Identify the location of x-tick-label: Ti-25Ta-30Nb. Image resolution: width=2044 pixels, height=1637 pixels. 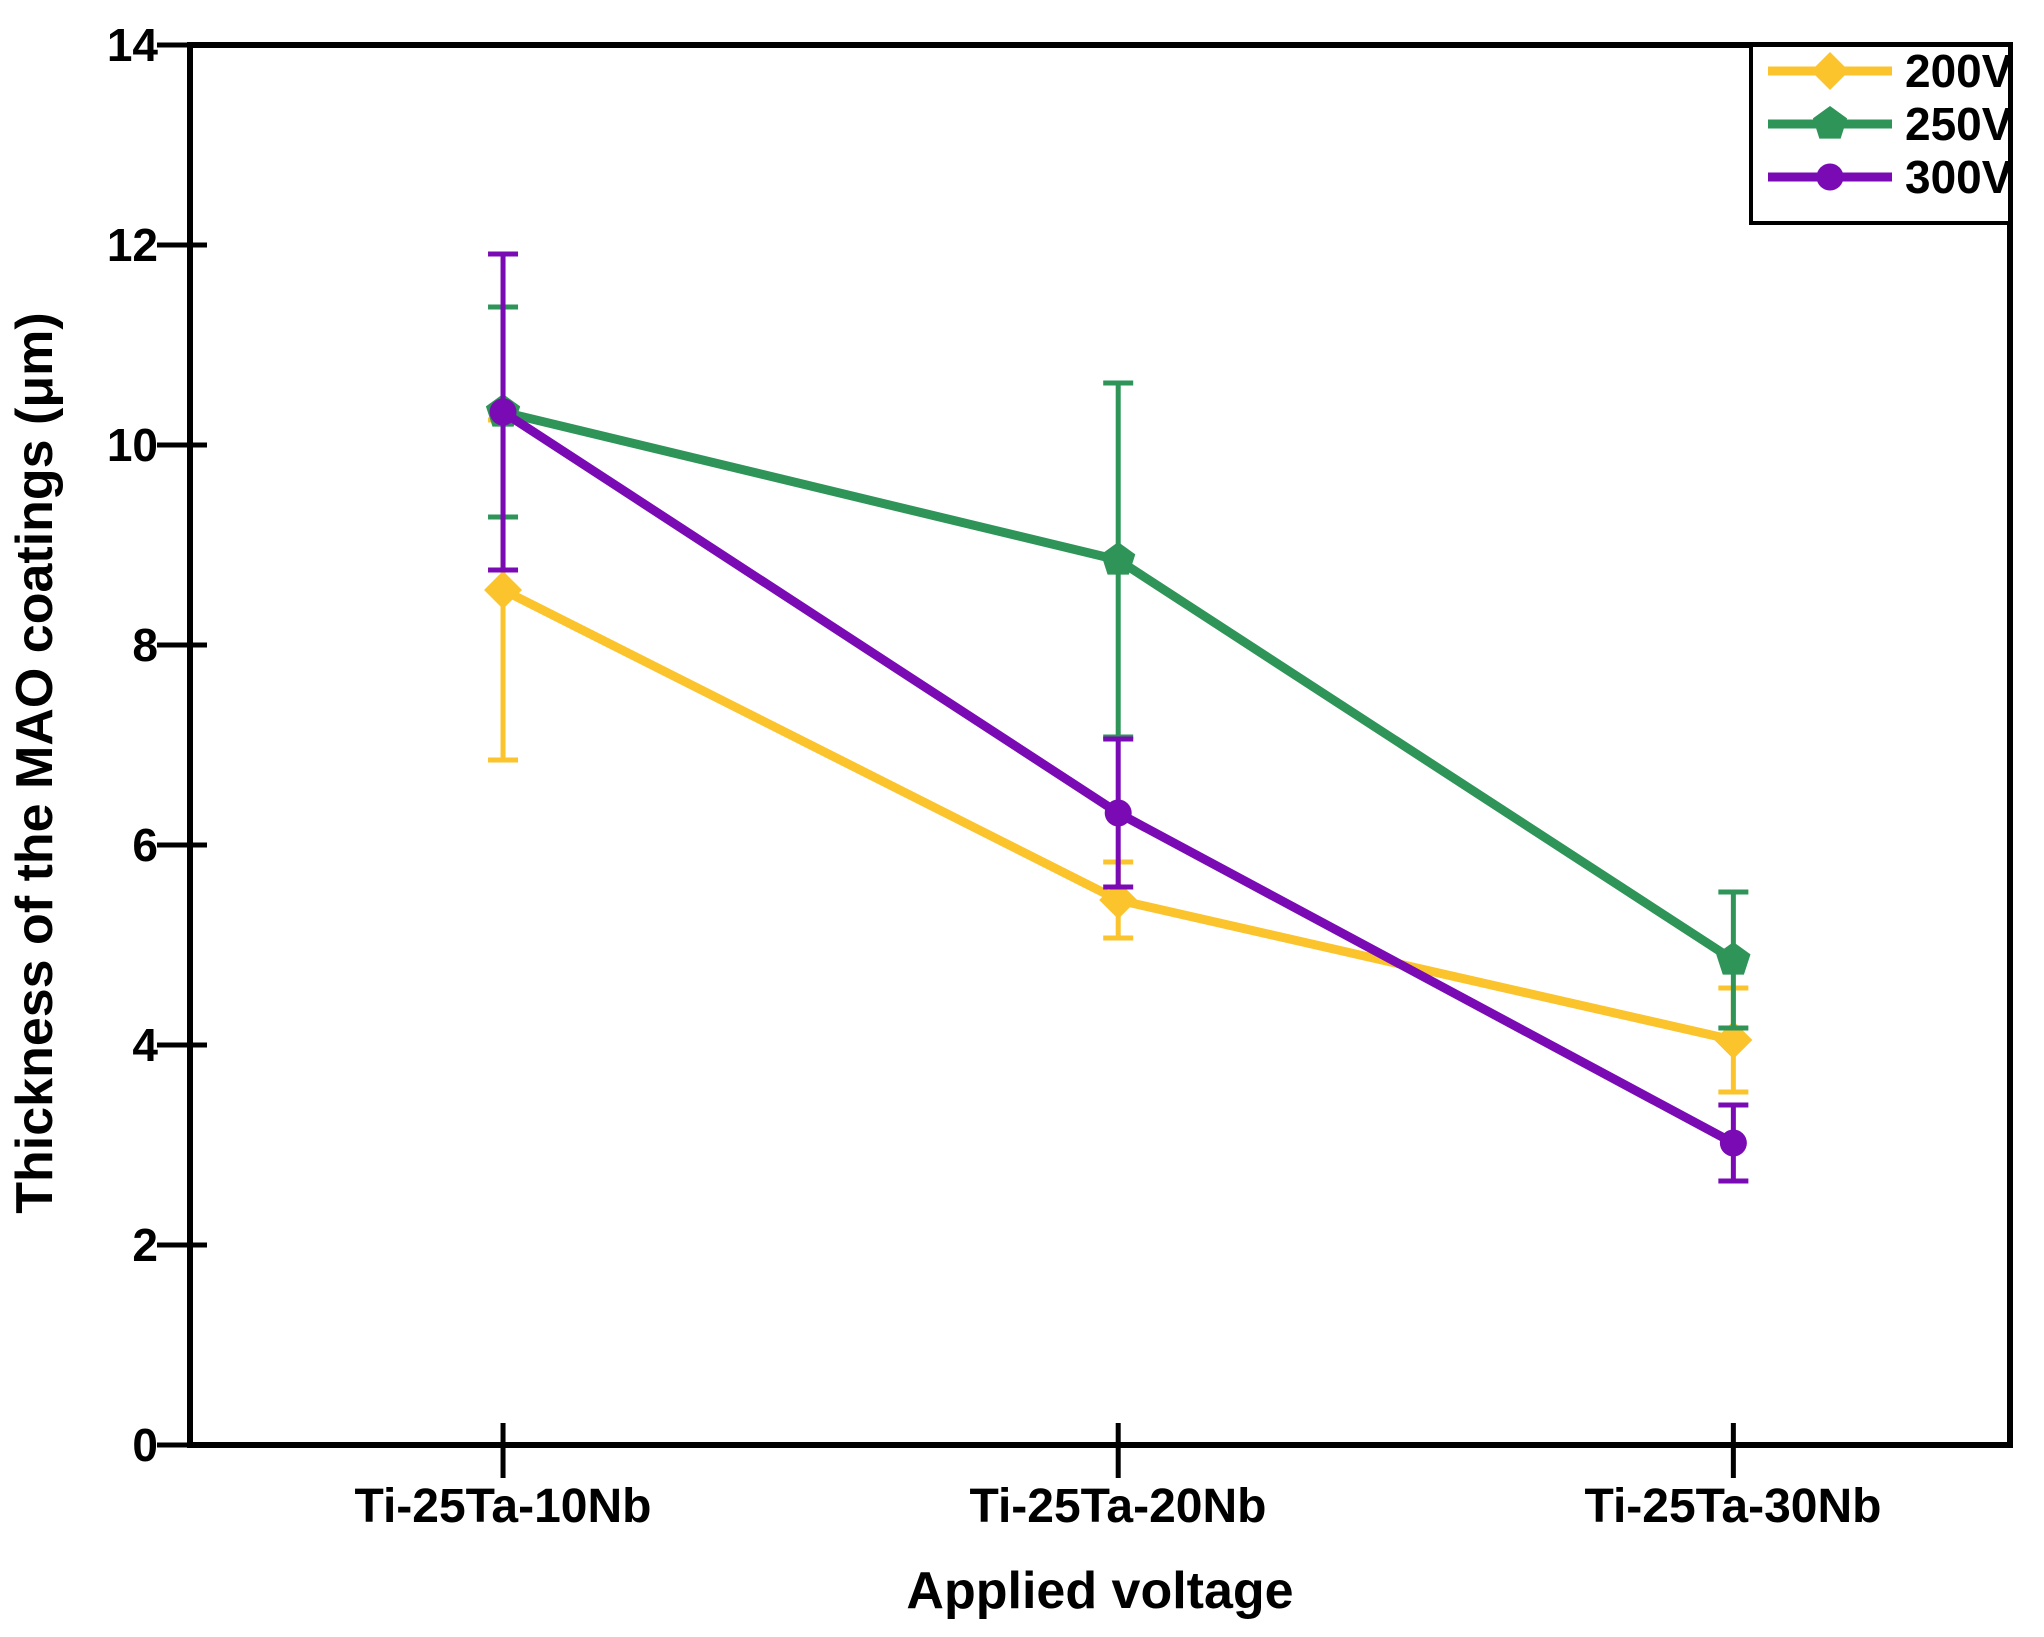
(1733, 1506).